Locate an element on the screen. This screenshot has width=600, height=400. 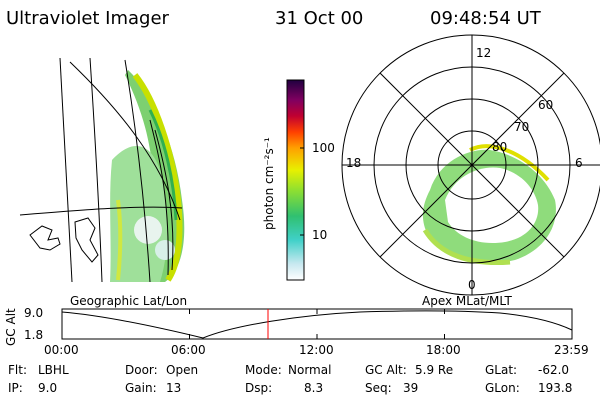
timeline-xtick-1800: 18:00 is located at coordinates (443, 350).